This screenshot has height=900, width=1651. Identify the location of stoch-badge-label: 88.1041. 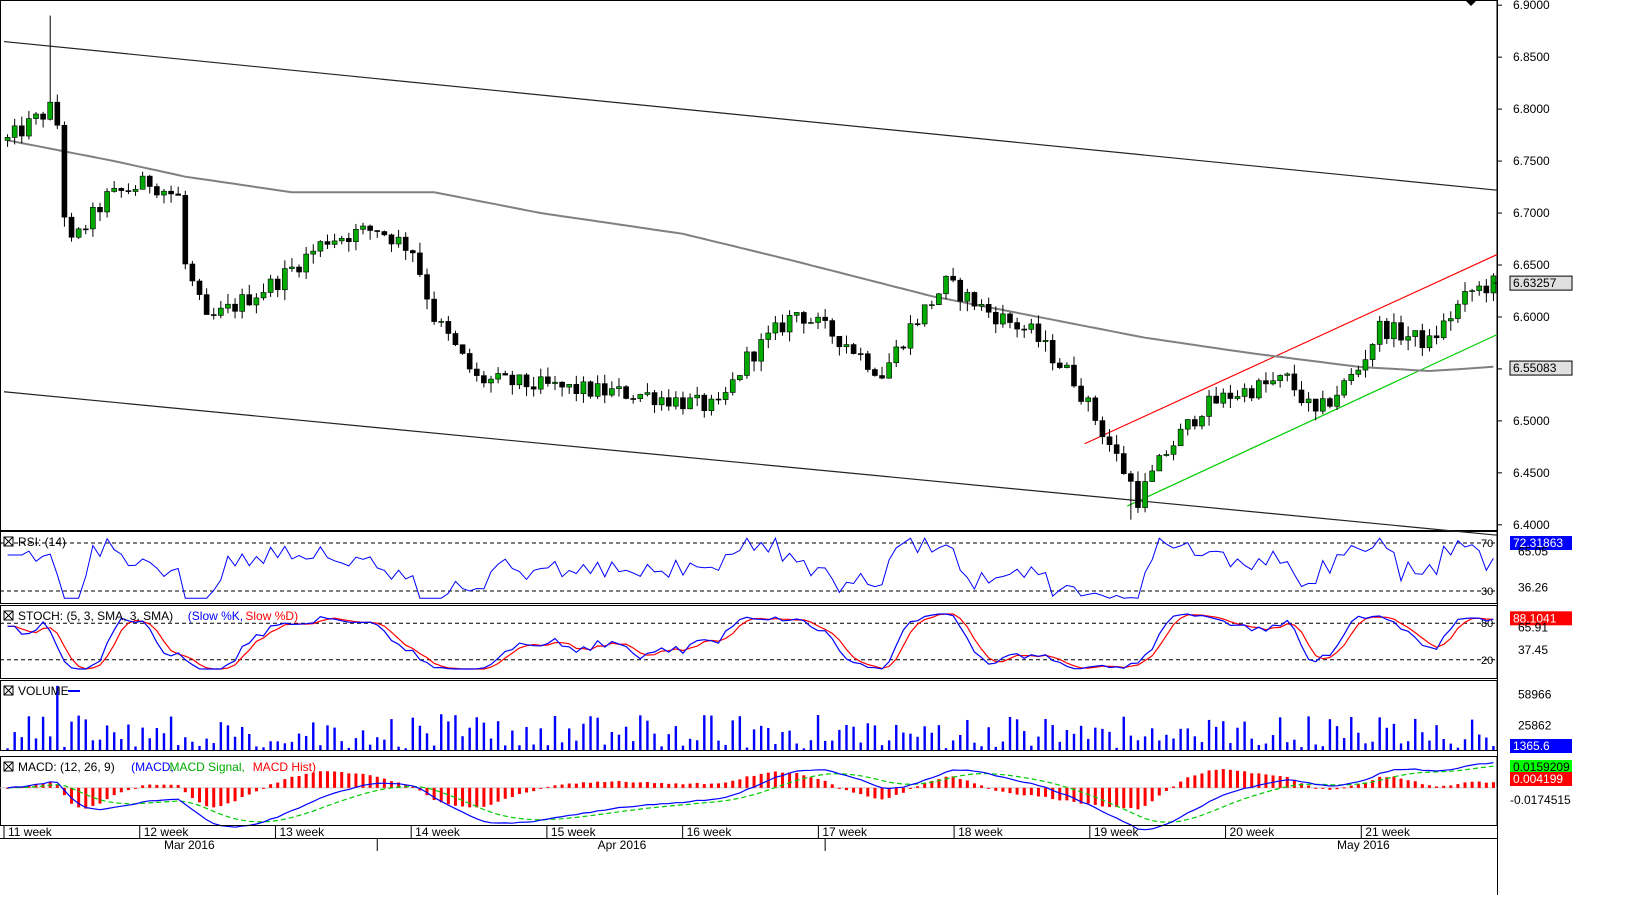
(1535, 618).